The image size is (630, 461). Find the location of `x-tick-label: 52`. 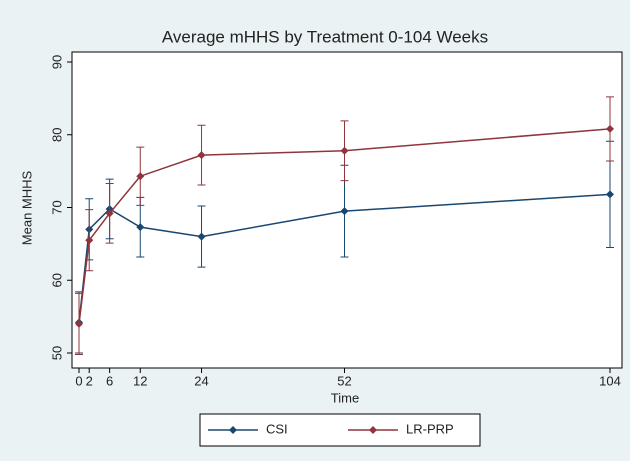

x-tick-label: 52 is located at coordinates (344, 380).